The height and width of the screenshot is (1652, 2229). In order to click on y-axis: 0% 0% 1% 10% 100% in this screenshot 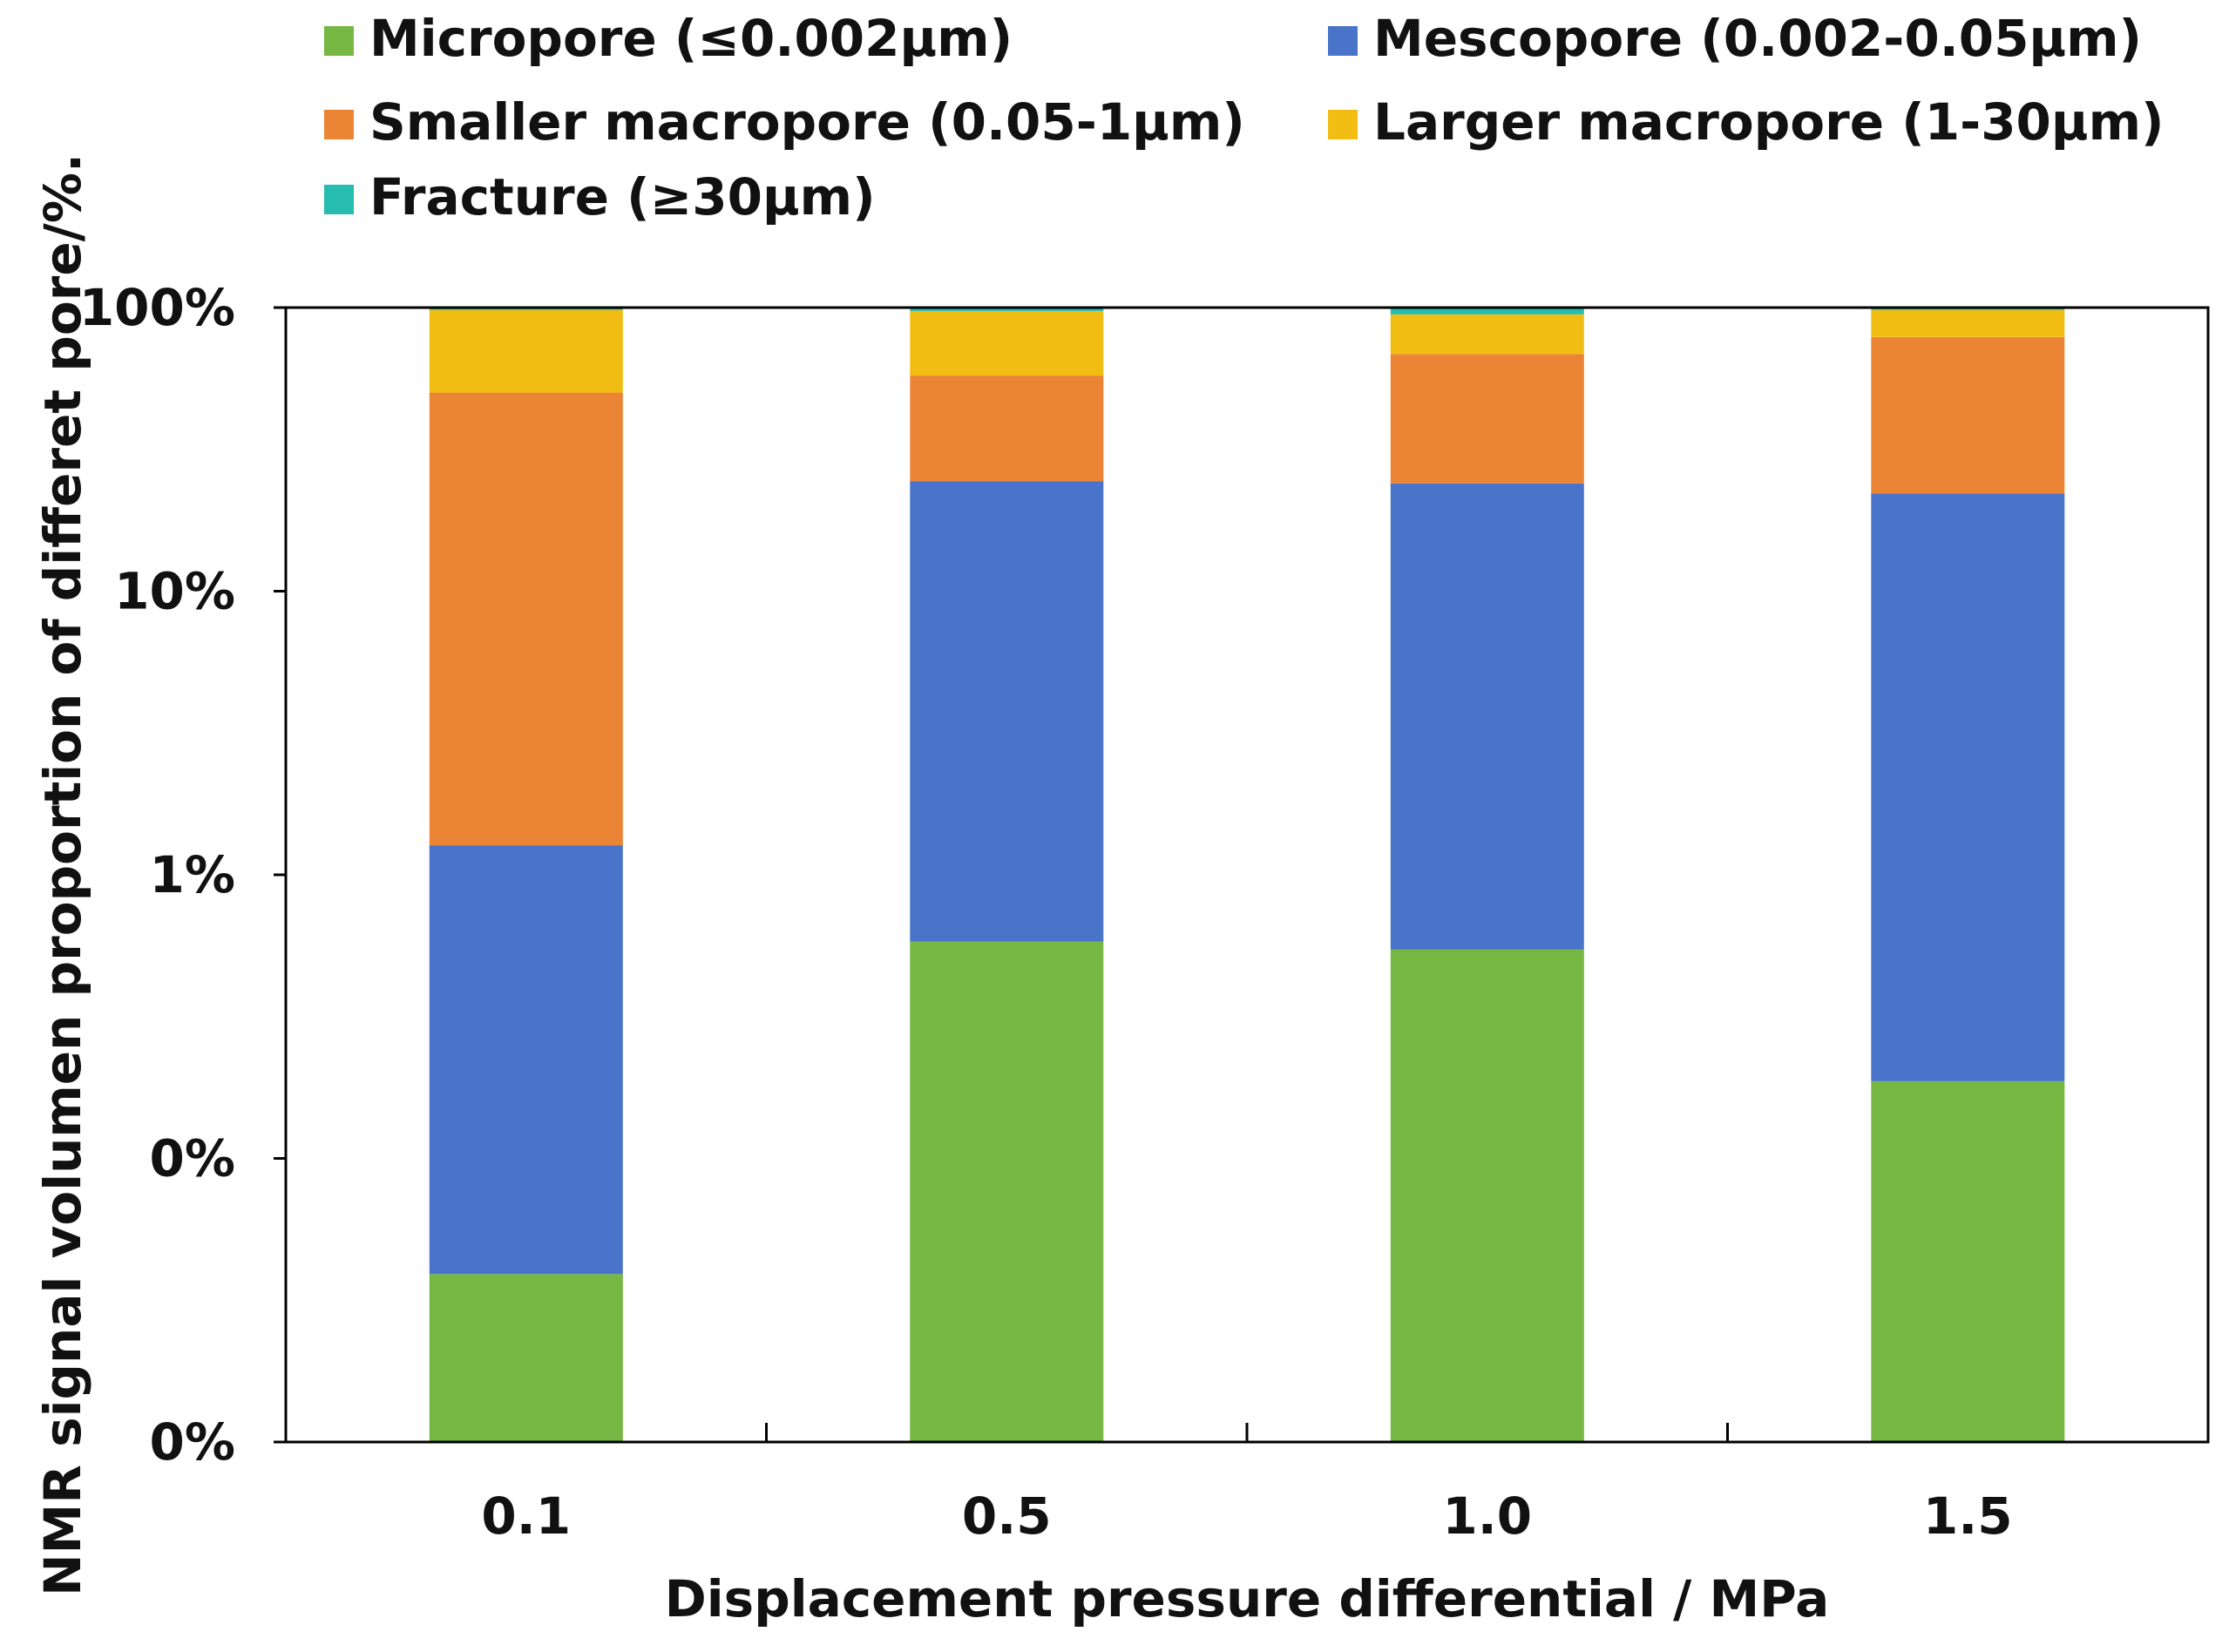, I will do `click(182, 875)`.